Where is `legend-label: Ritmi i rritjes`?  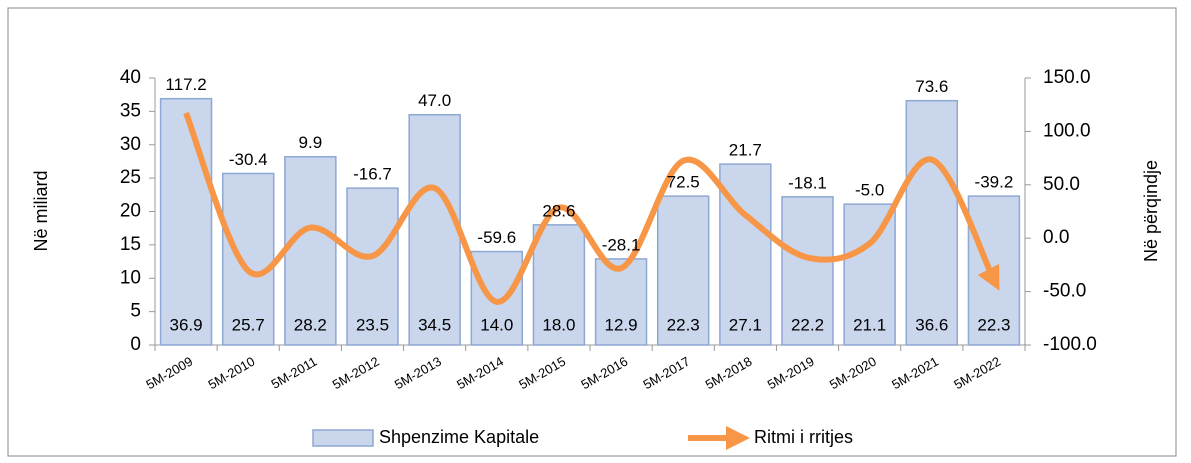 legend-label: Ritmi i rritjes is located at coordinates (803, 437).